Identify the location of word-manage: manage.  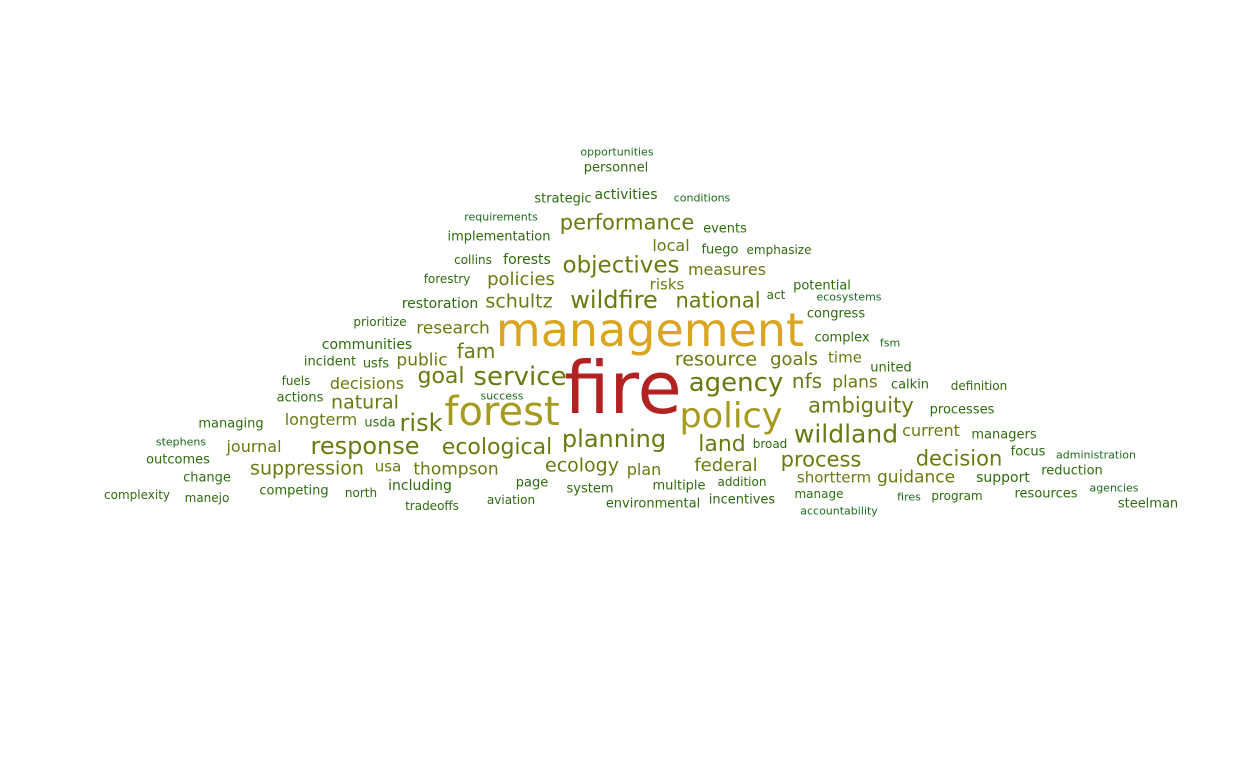
(819, 494).